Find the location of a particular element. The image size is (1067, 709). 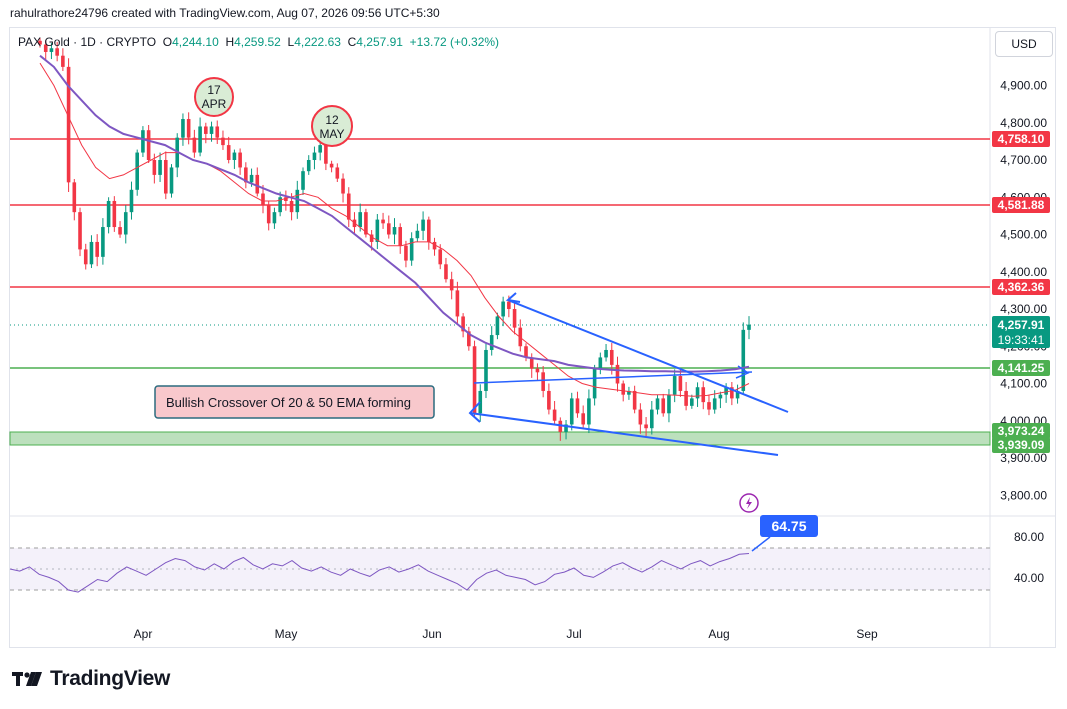

svg-text: 4,581.88 is located at coordinates (1021, 205).